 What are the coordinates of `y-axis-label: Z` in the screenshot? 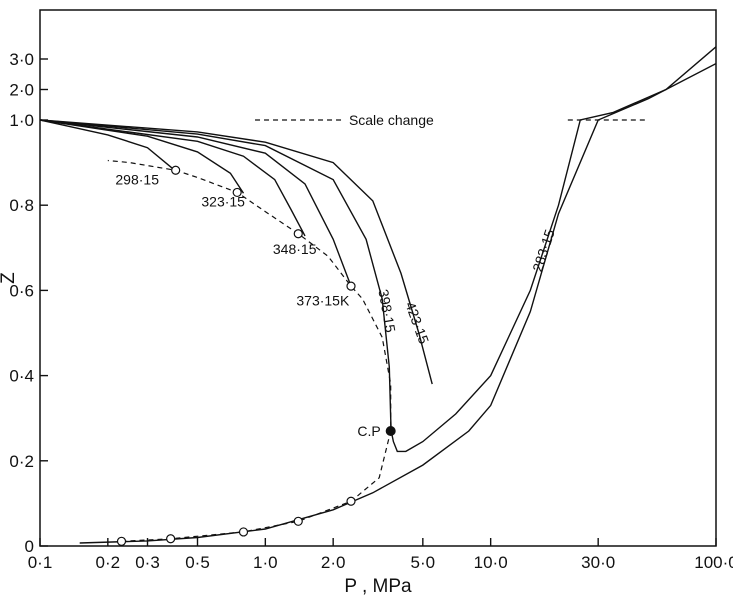 It's located at (9, 278).